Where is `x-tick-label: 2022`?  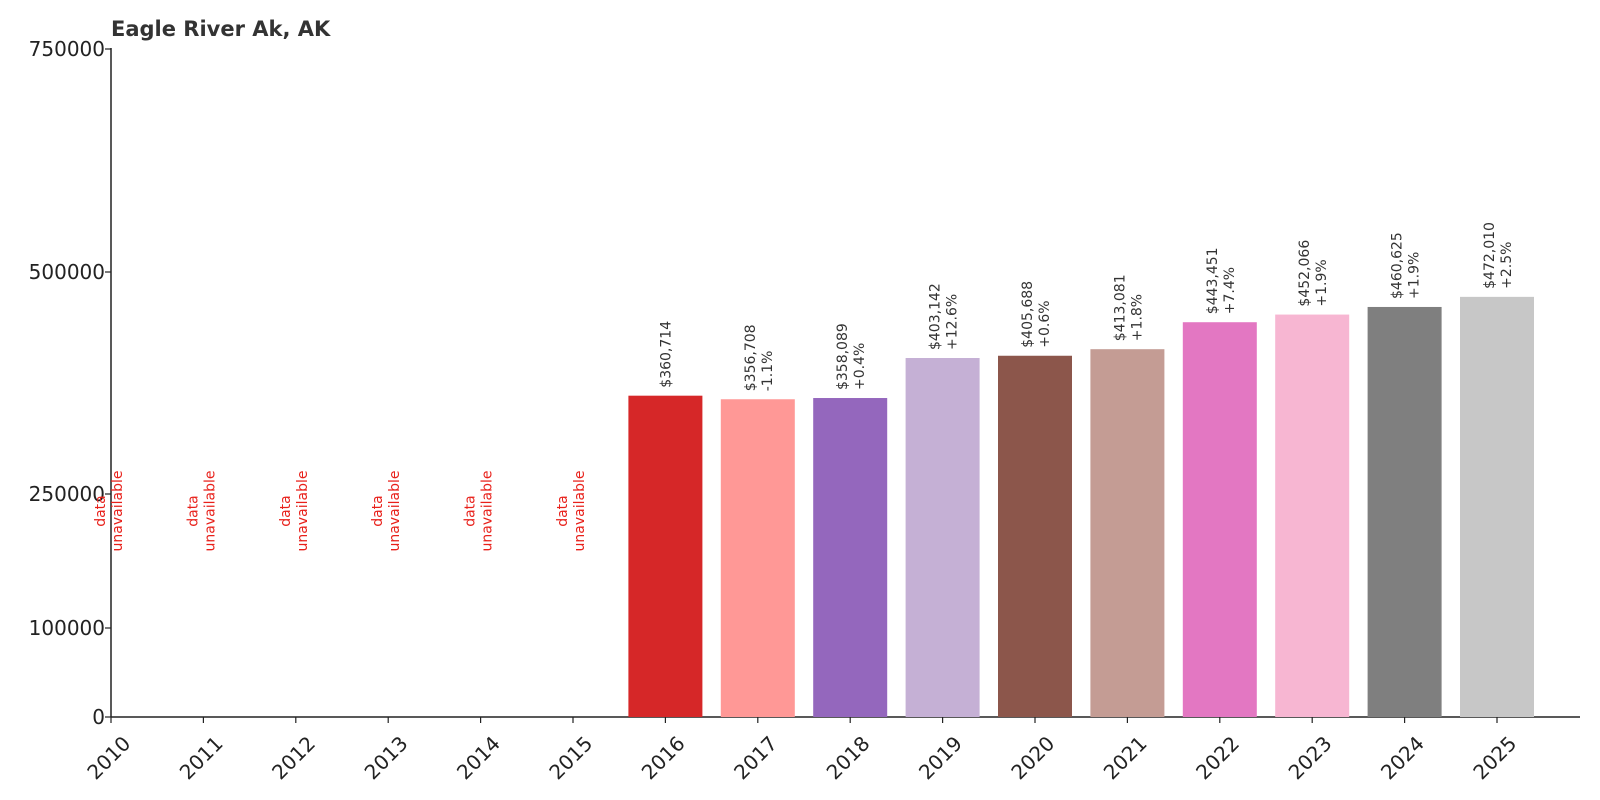 x-tick-label: 2022 is located at coordinates (1217, 757).